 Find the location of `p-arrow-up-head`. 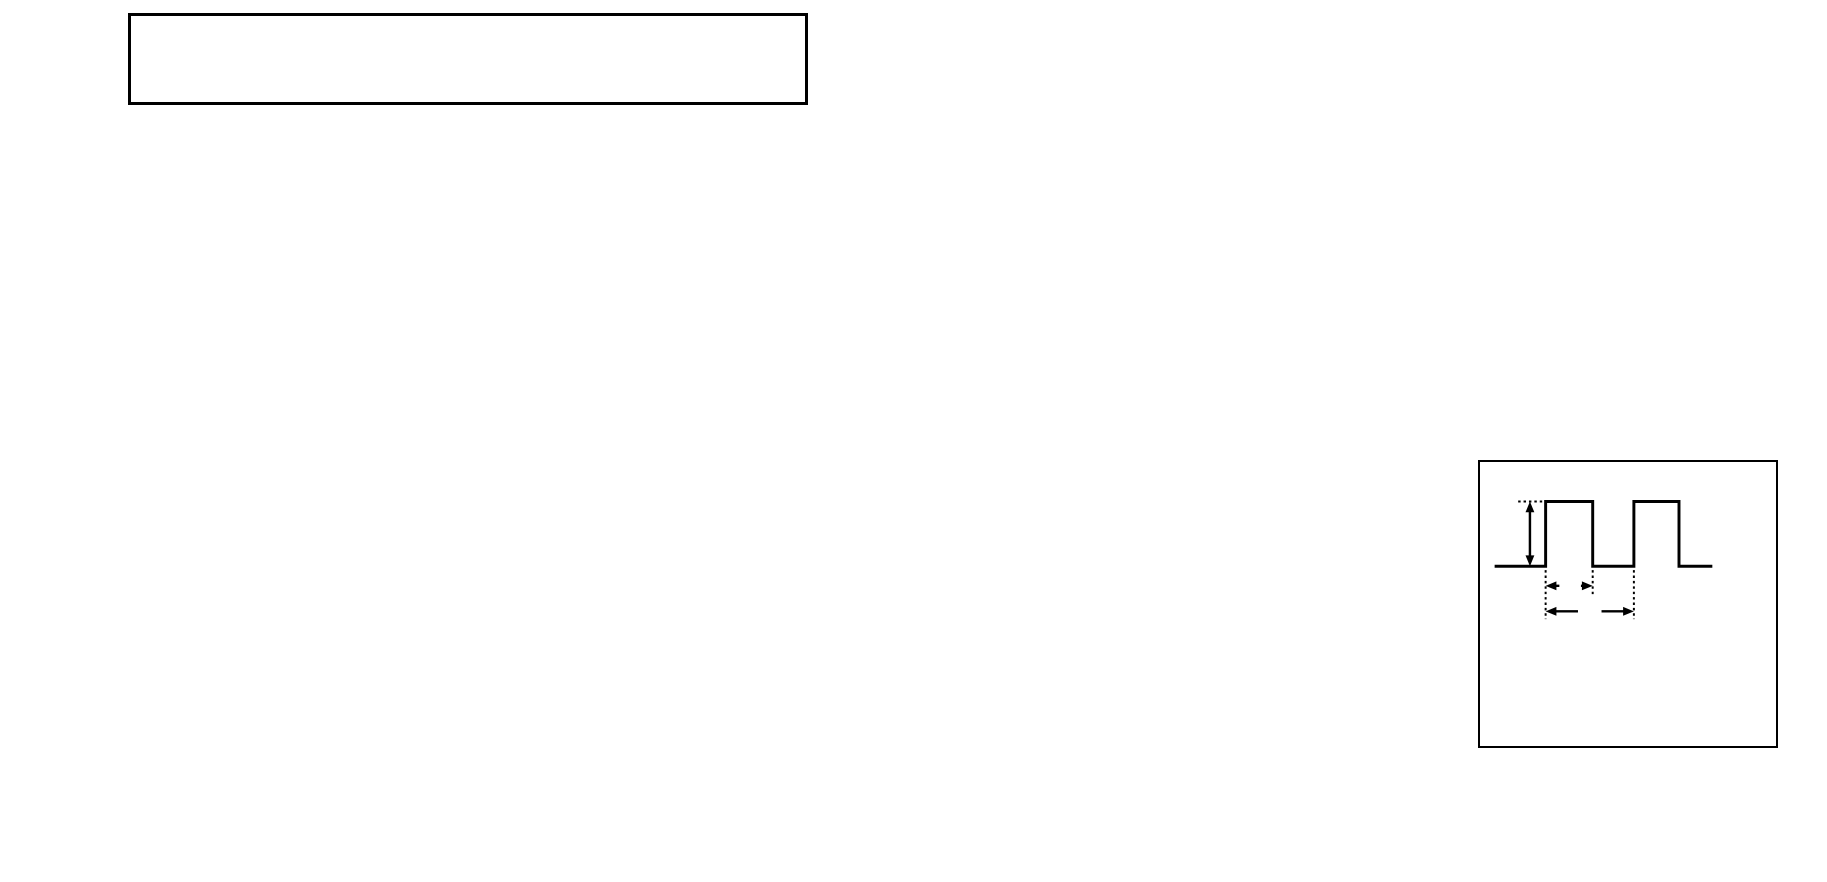

p-arrow-up-head is located at coordinates (1530, 507).